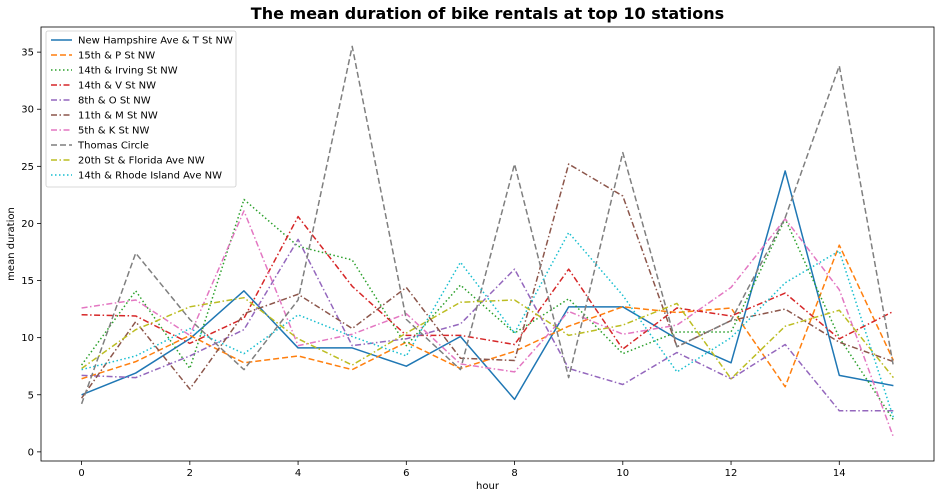  I want to click on legend-label: 14th & Irving St NW, so click(128, 71).